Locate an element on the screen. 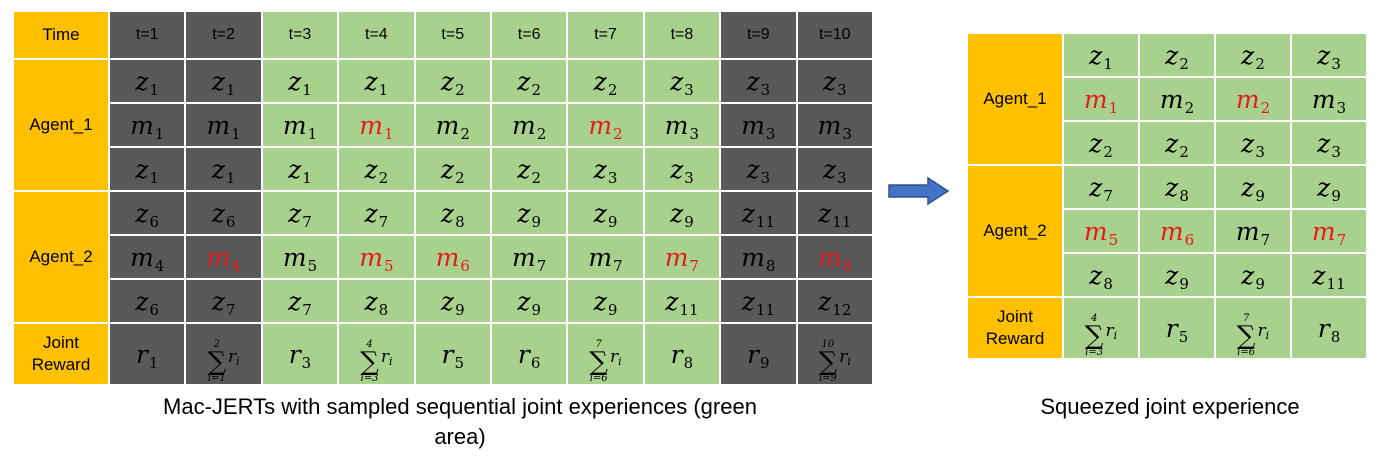 The height and width of the screenshot is (465, 1392). reward-cell: r3 is located at coordinates (300, 354).